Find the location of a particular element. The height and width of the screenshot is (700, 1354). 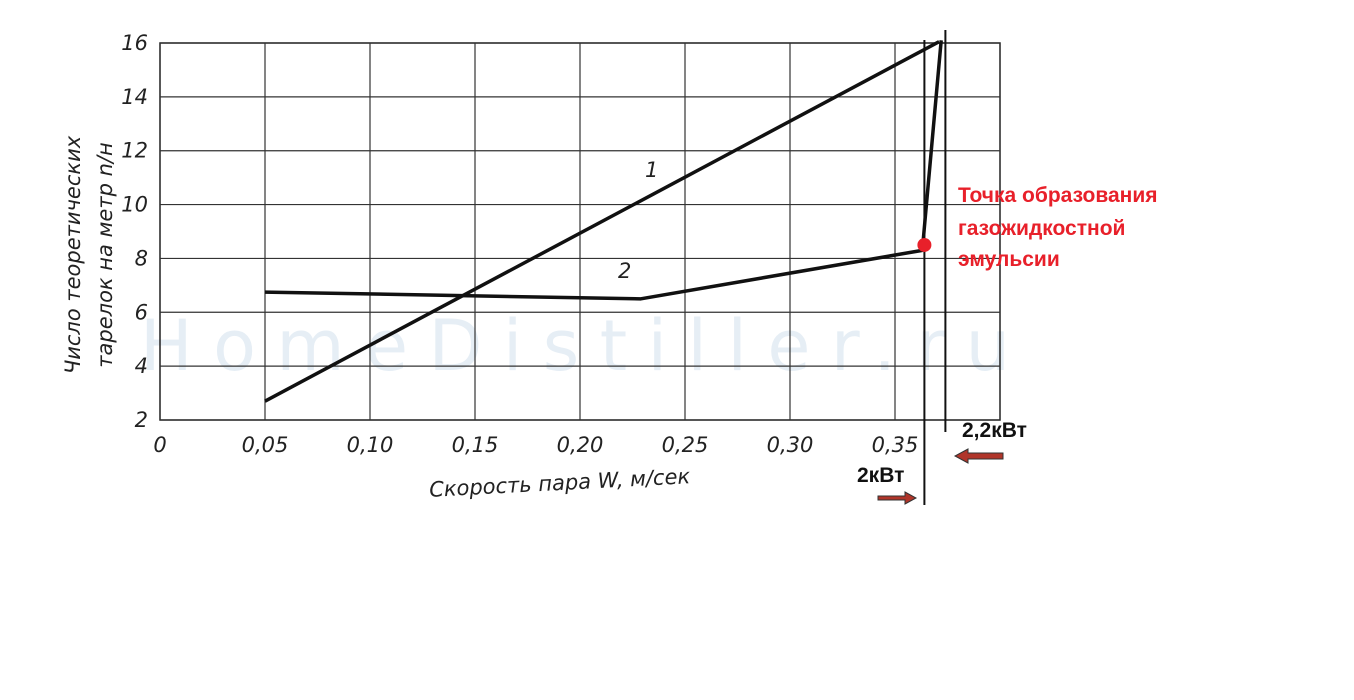

y-tick-label: 16 is located at coordinates (134, 43).